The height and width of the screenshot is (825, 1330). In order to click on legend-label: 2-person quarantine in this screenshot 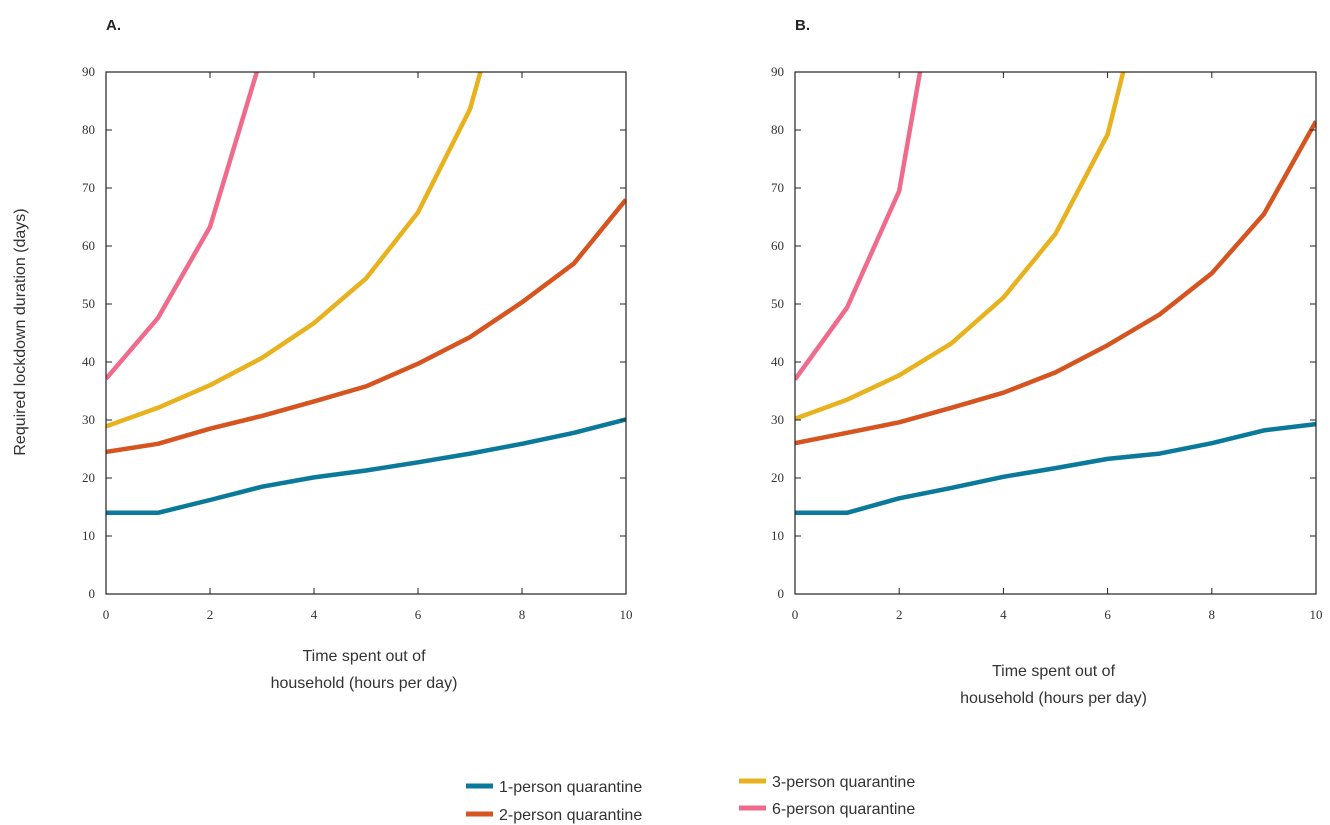, I will do `click(570, 815)`.